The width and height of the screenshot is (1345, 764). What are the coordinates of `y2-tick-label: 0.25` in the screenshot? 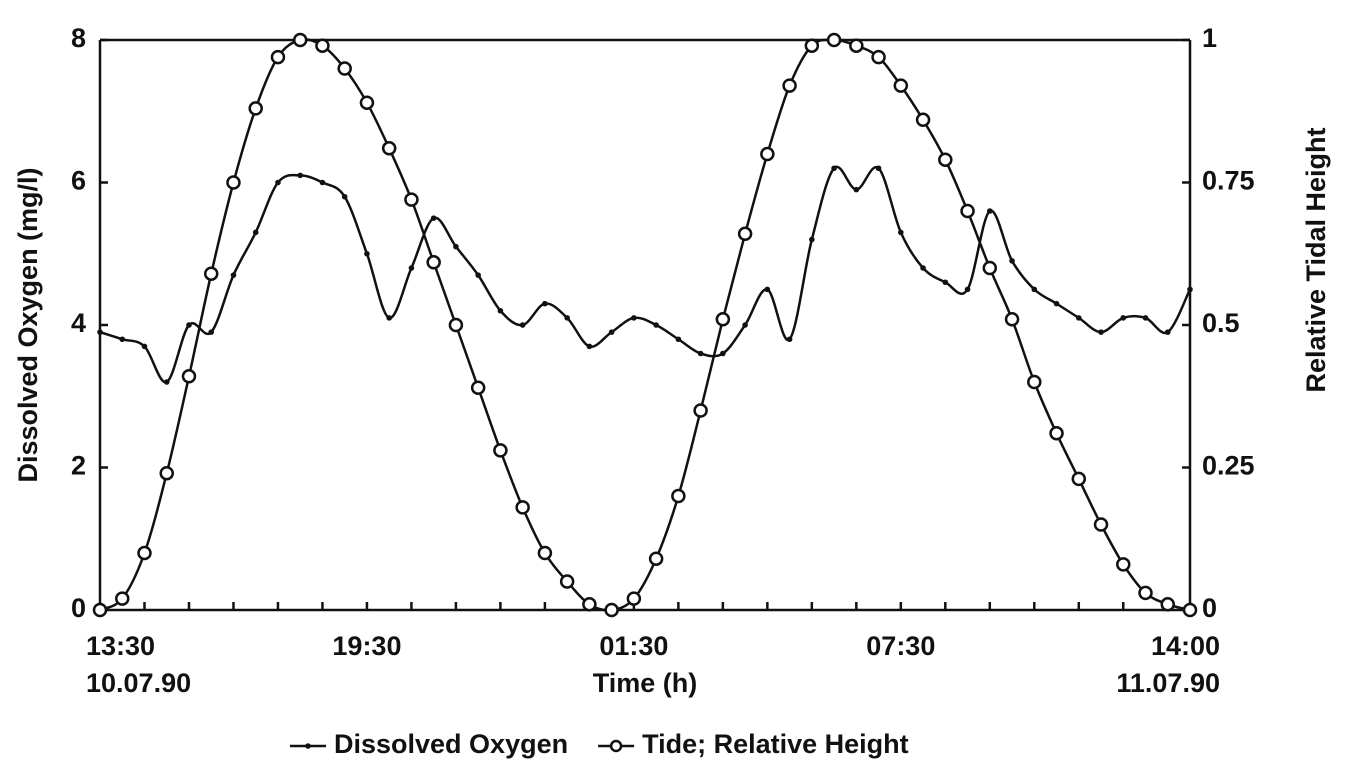 It's located at (1228, 466).